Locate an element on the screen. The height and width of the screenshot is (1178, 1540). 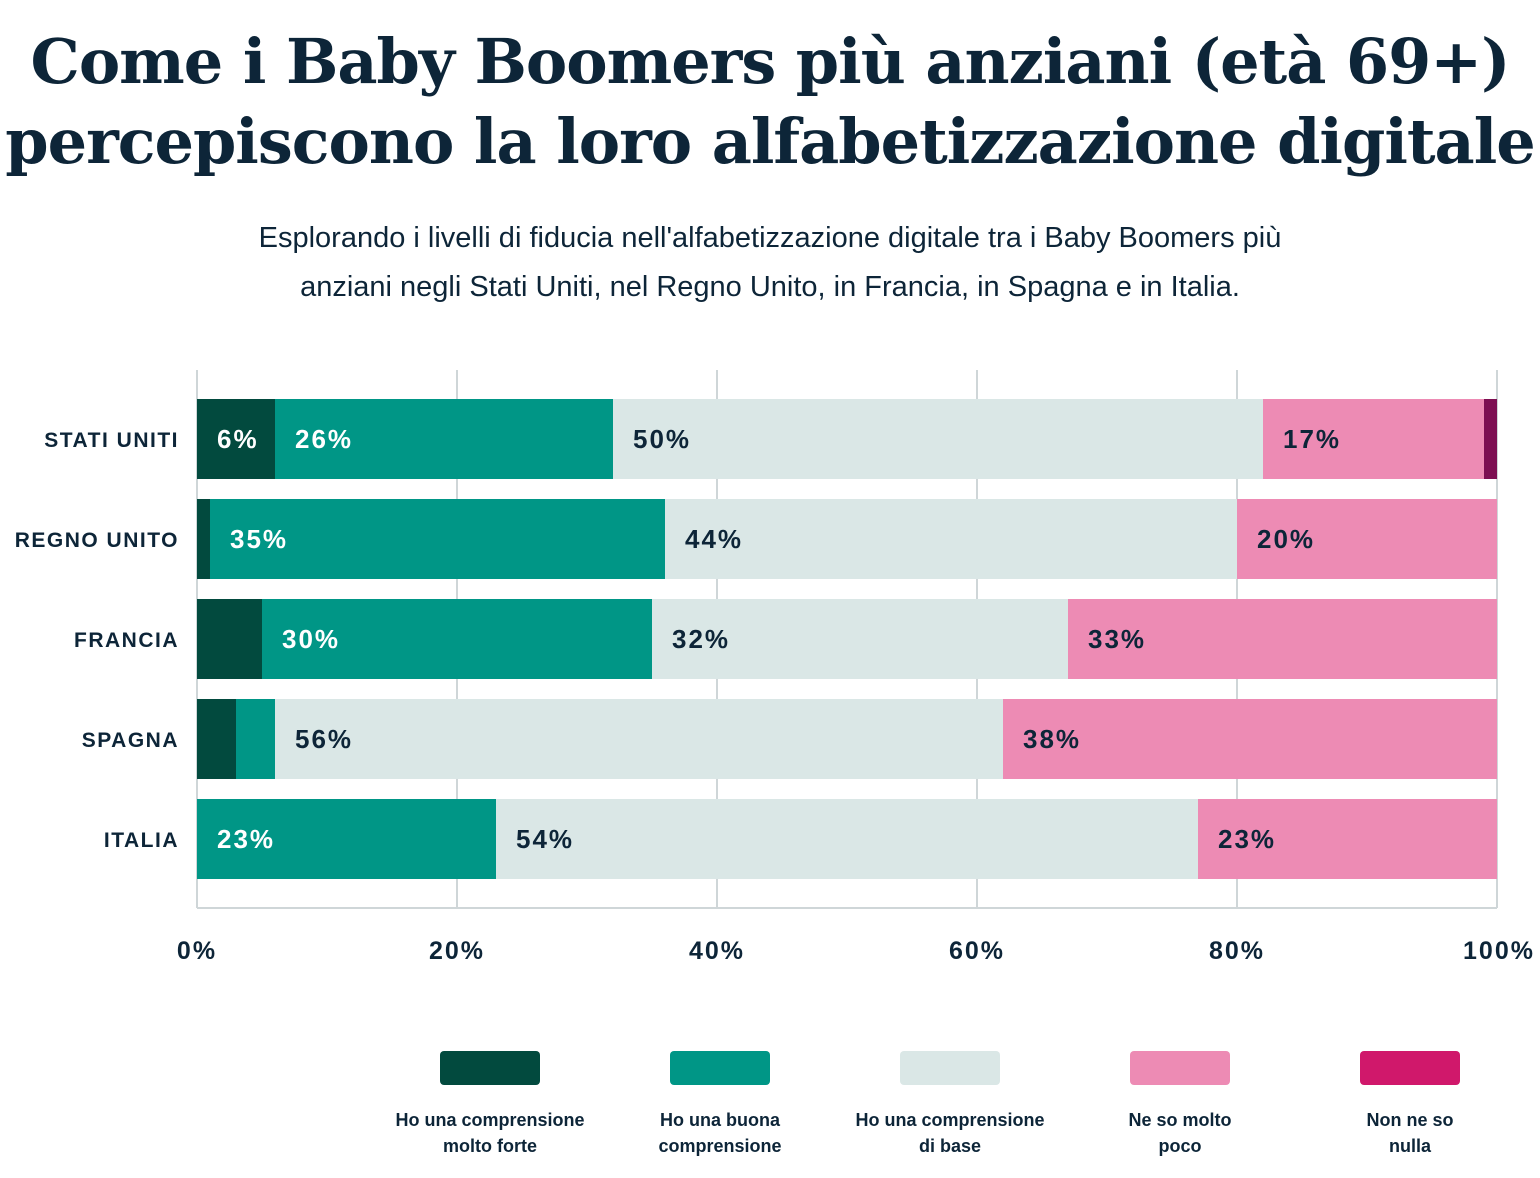
x-tick-label: 20% is located at coordinates (457, 951).